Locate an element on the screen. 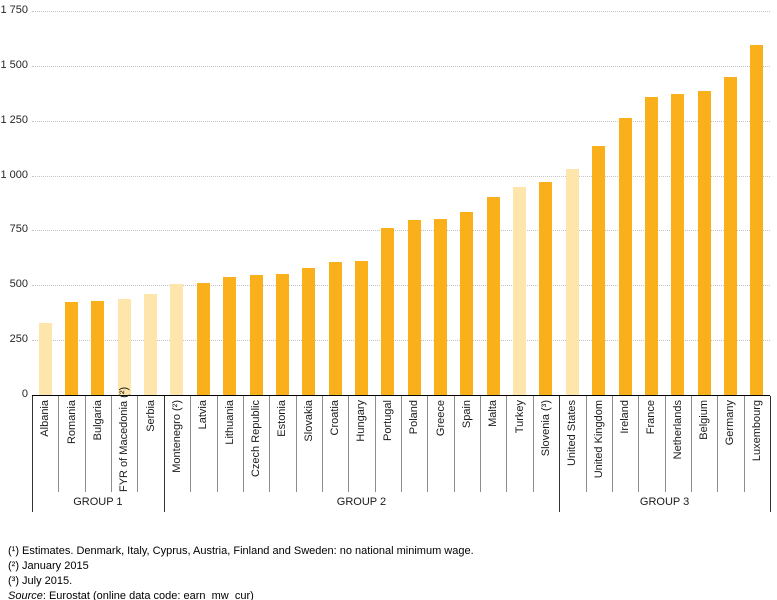 The image size is (777, 600). y-axis-tick-1000: 1 000 is located at coordinates (14, 174).